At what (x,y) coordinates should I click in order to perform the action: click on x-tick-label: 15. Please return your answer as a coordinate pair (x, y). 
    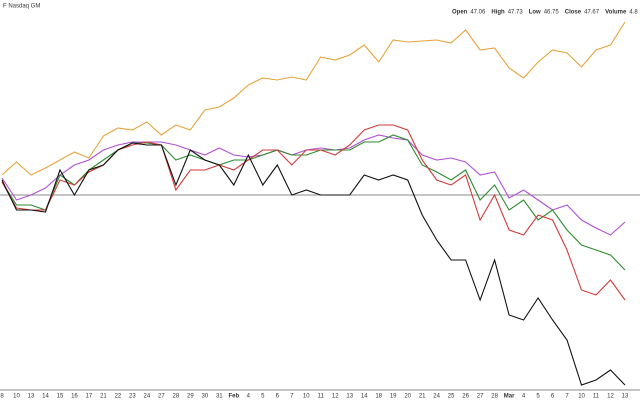
    Looking at the image, I should click on (60, 397).